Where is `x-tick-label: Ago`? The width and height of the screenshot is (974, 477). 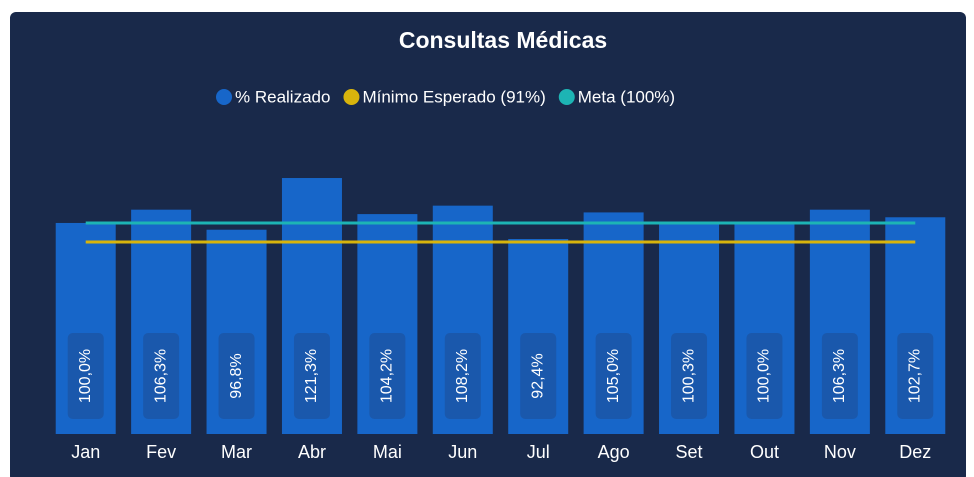 x-tick-label: Ago is located at coordinates (614, 452).